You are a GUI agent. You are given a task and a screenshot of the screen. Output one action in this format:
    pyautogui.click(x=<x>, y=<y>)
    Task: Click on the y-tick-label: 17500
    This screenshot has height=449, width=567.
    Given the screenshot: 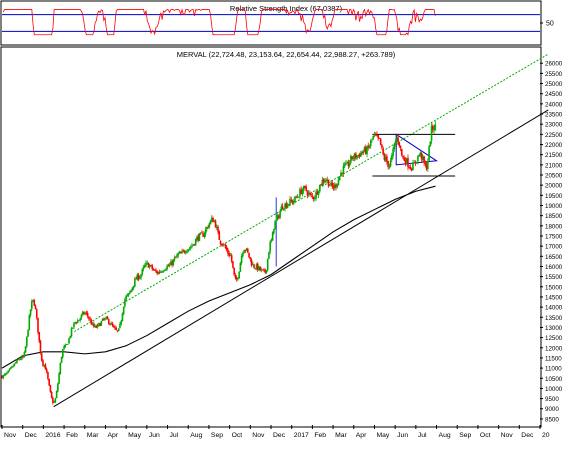 What is the action you would take?
    pyautogui.click(x=554, y=236)
    